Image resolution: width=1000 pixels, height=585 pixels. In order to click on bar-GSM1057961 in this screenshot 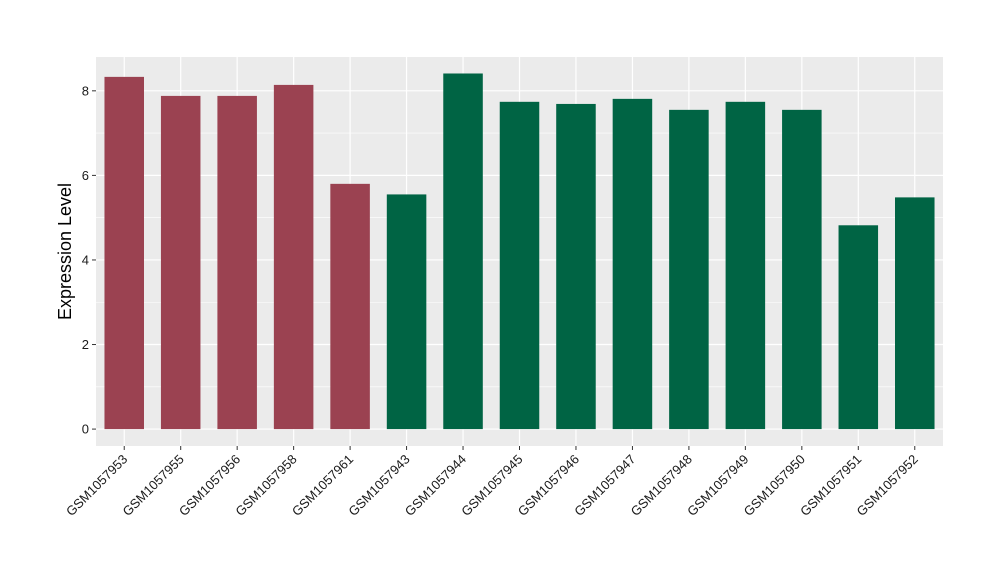, I will do `click(350, 306)`.